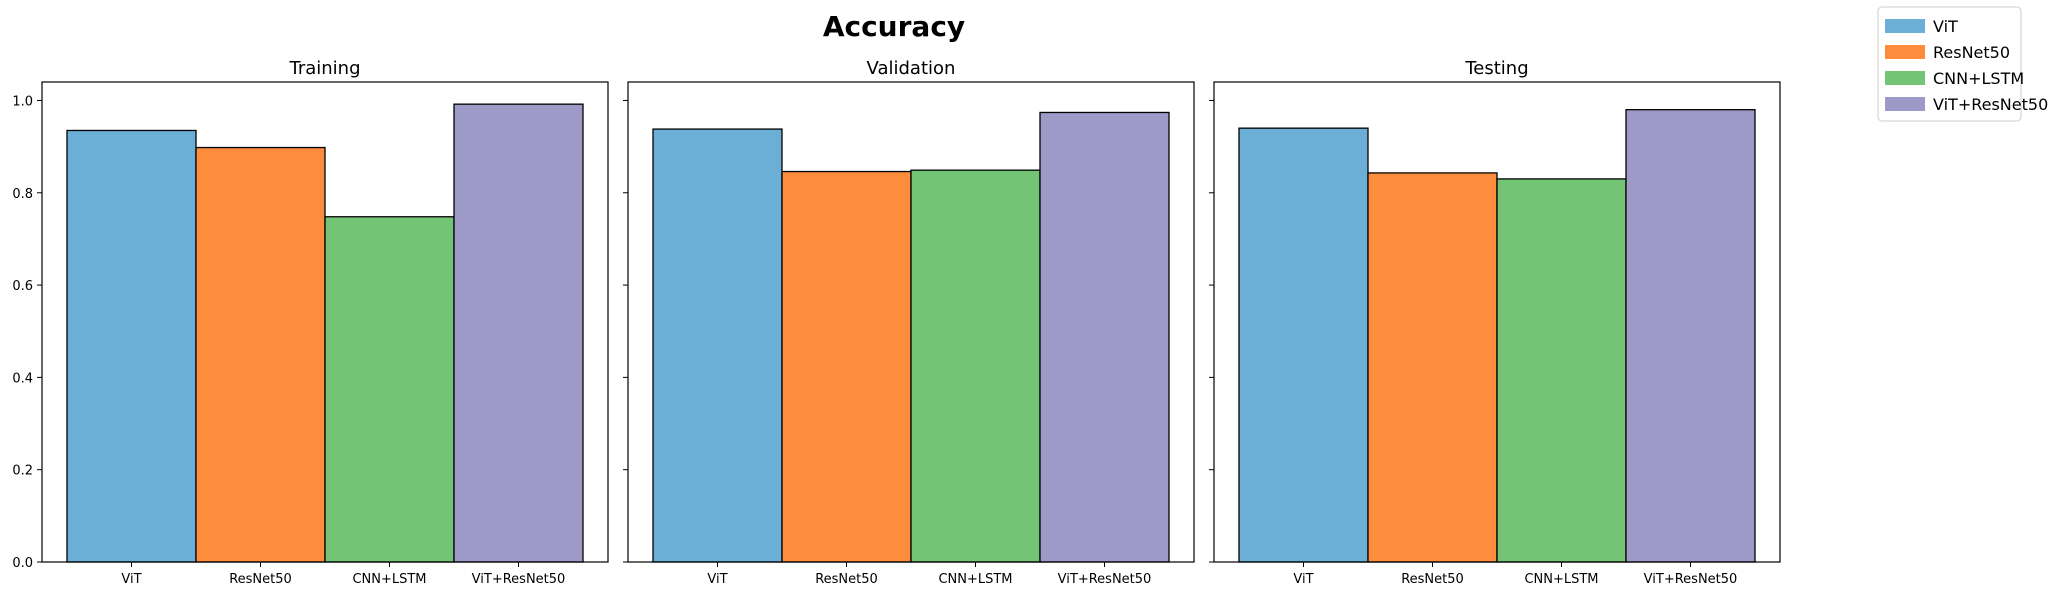  Describe the element at coordinates (1990, 104) in the screenshot. I see `legend-label: ViT+ResNet50` at that location.